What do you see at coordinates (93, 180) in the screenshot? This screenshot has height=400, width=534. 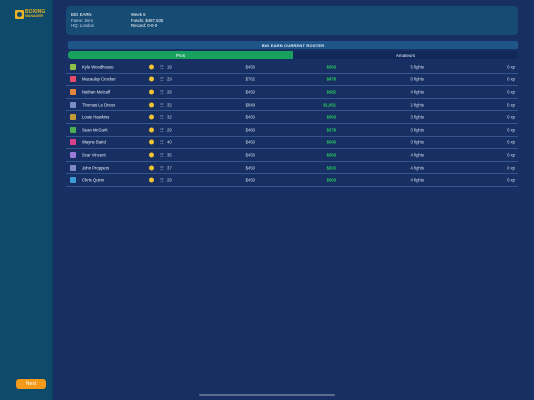 I see `fighter-name: Chris Quinn` at bounding box center [93, 180].